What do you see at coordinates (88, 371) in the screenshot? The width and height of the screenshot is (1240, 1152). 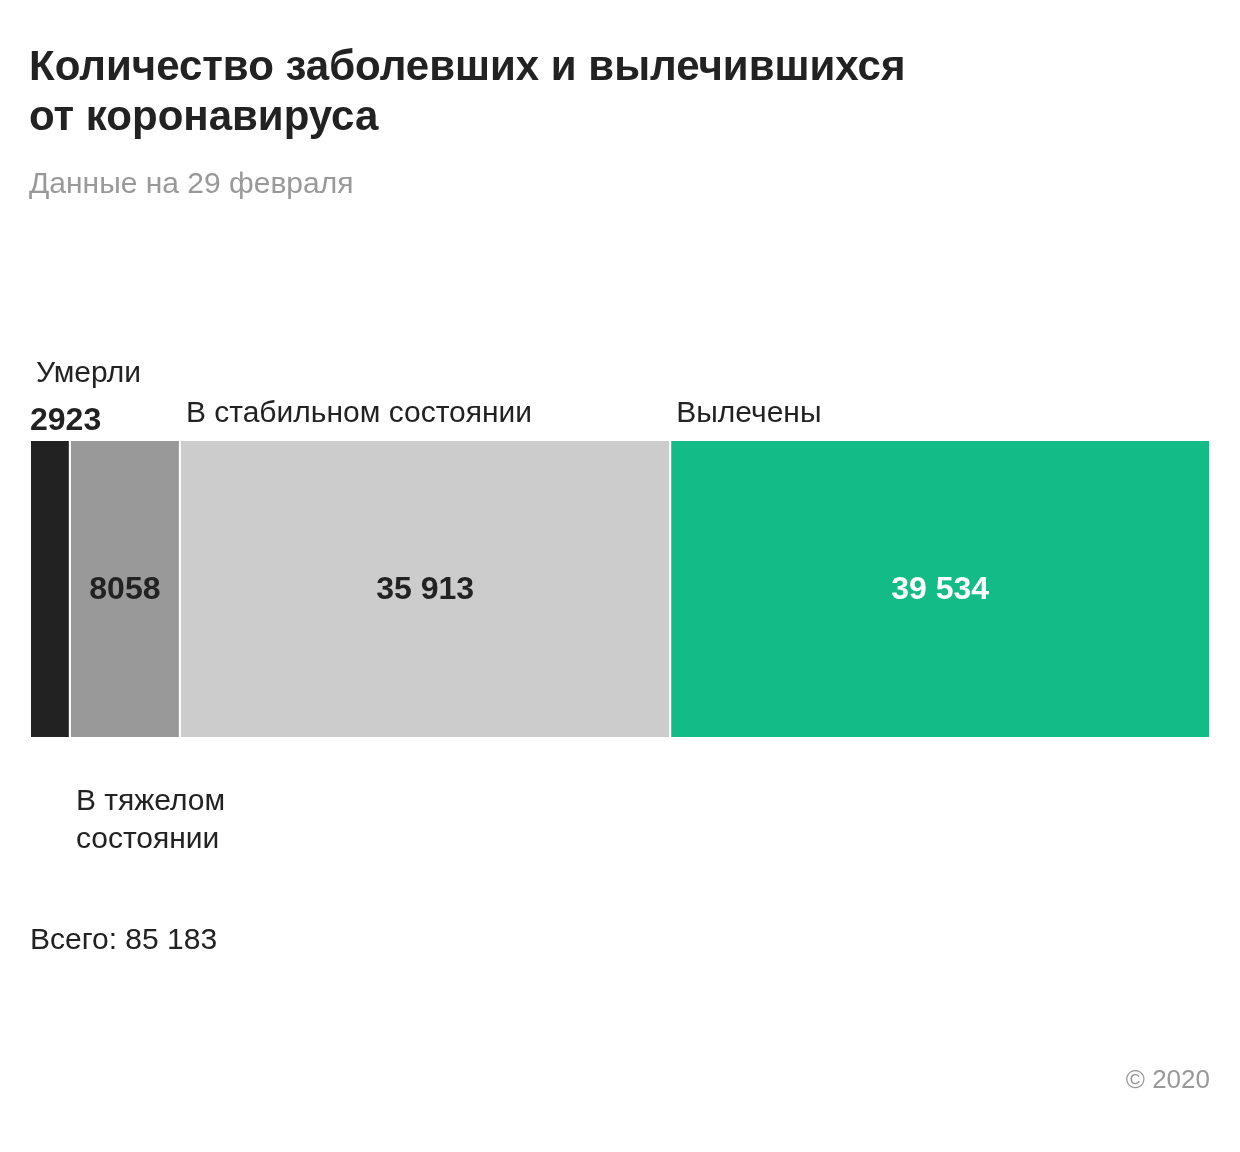 I see `series-label: Умерли` at bounding box center [88, 371].